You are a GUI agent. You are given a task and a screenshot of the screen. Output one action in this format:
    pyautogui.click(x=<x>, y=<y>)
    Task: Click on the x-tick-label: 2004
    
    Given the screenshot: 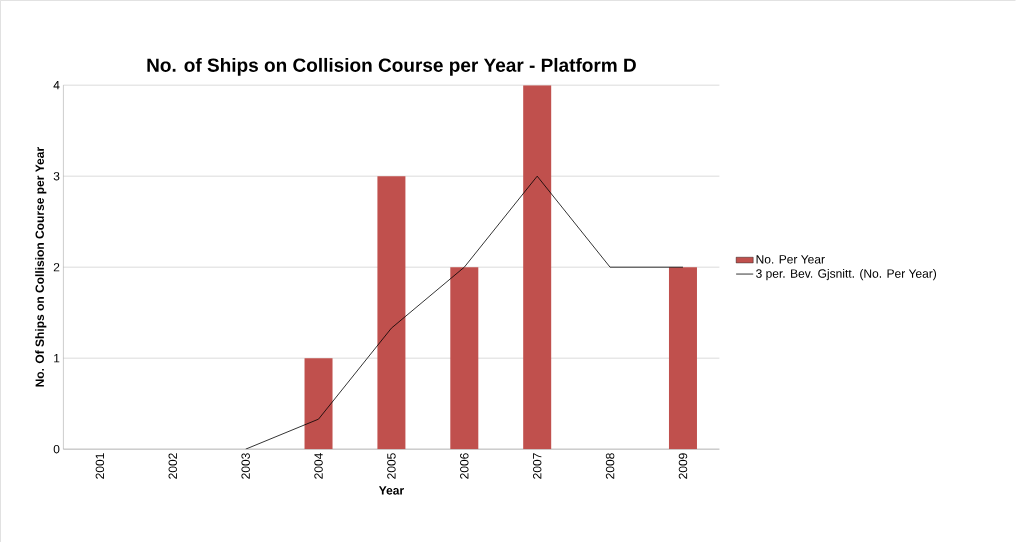 What is the action you would take?
    pyautogui.click(x=318, y=465)
    